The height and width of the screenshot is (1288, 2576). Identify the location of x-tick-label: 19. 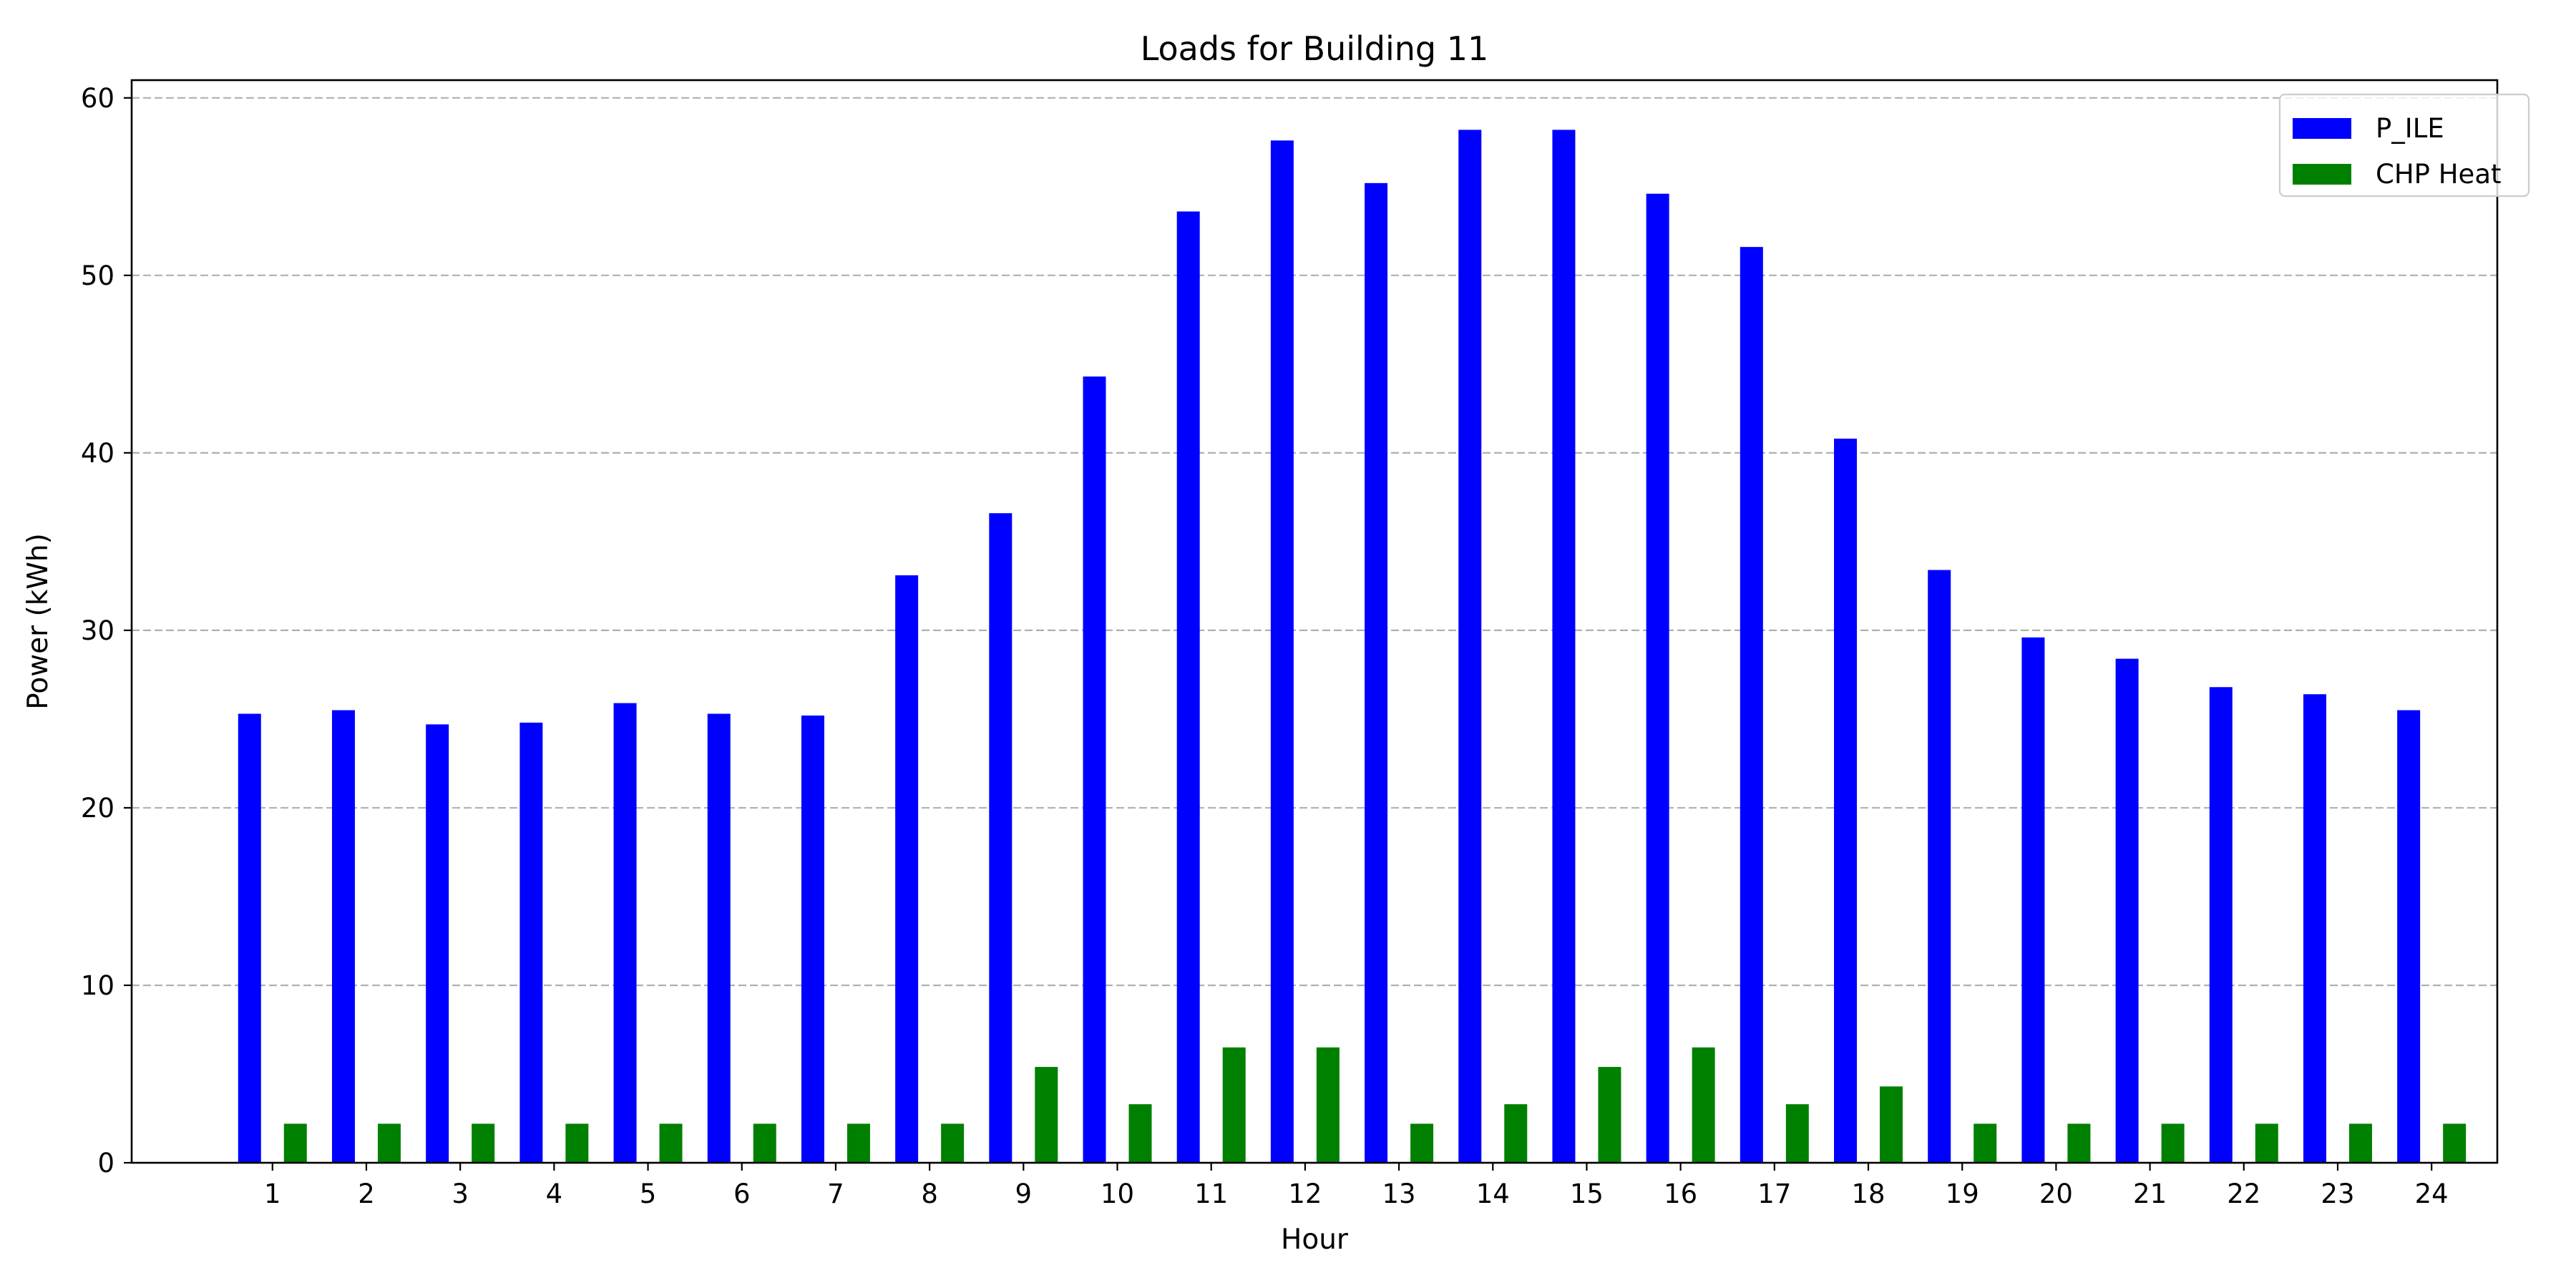
(1962, 1194).